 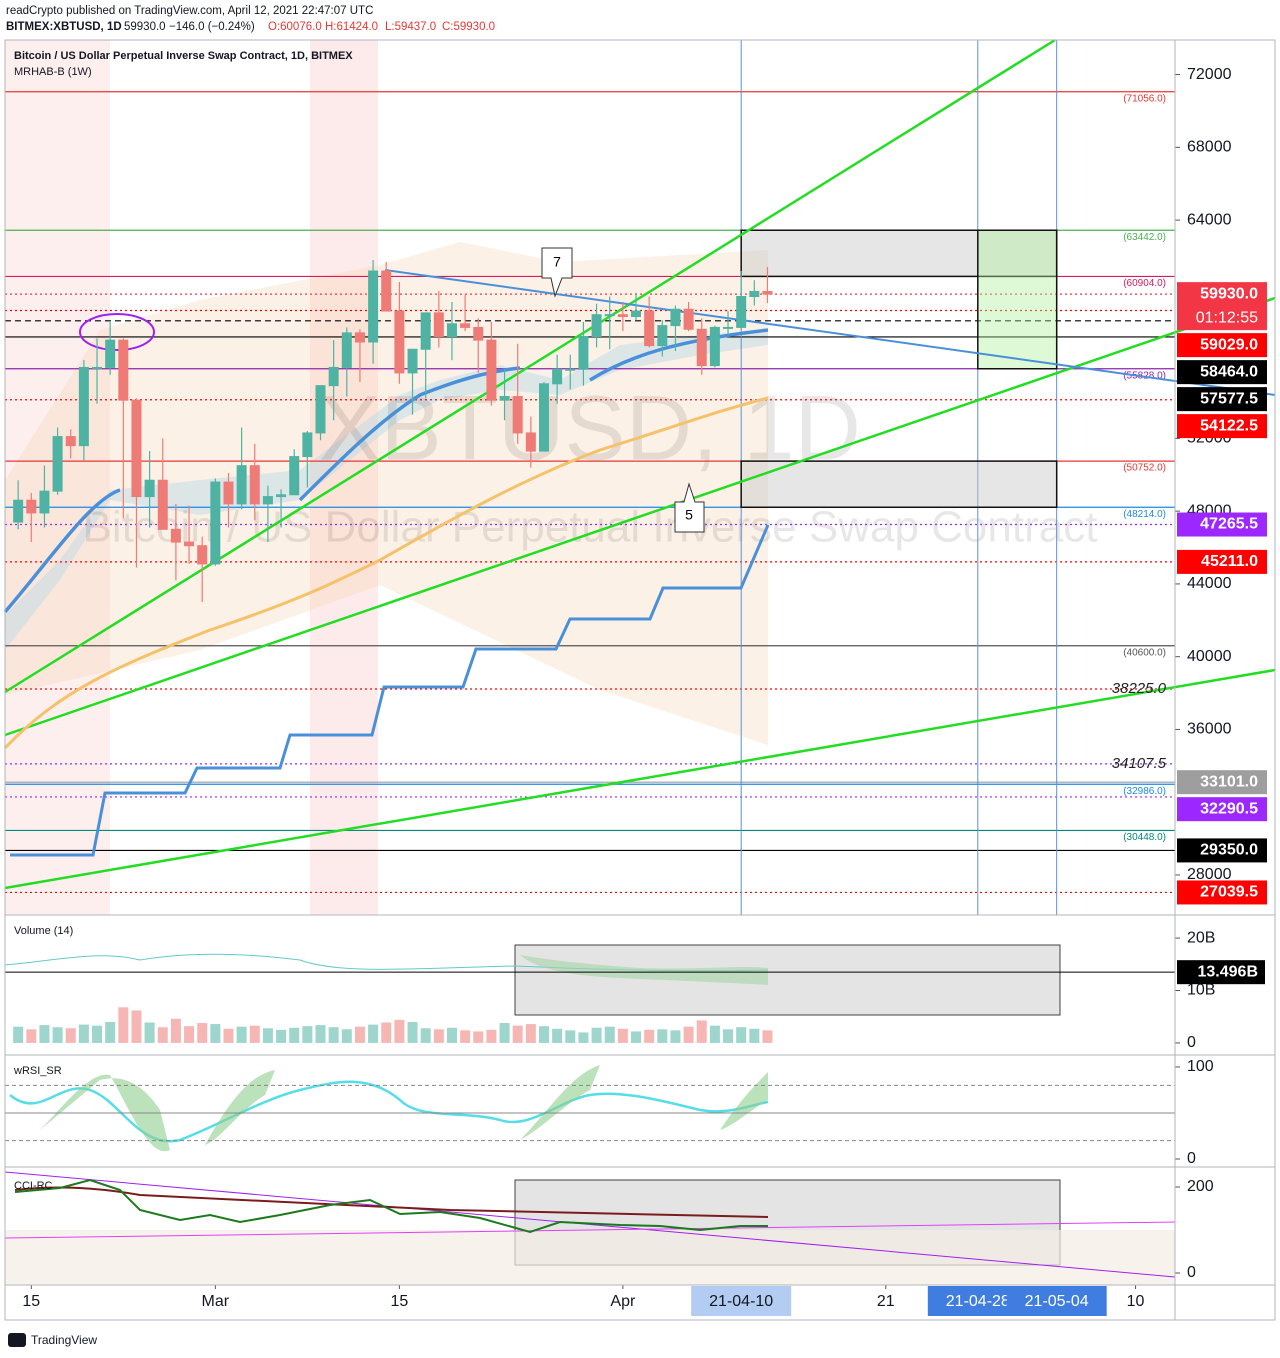 I want to click on footer: TradingView, so click(x=52, y=1340).